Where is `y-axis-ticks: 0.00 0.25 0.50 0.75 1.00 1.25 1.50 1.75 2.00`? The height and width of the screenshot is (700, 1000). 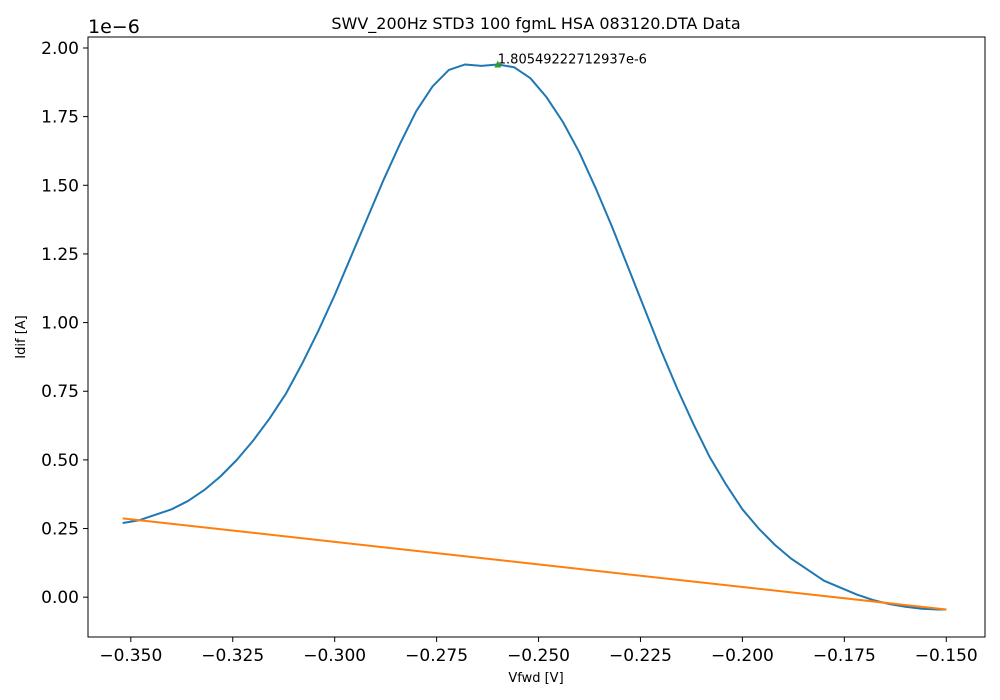 y-axis-ticks: 0.00 0.25 0.50 0.75 1.00 1.25 1.50 1.75 2.00 is located at coordinates (64, 323).